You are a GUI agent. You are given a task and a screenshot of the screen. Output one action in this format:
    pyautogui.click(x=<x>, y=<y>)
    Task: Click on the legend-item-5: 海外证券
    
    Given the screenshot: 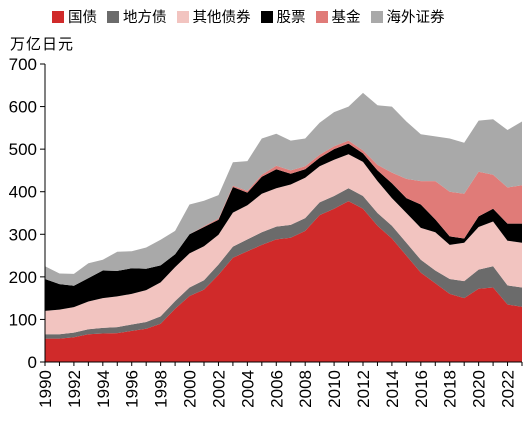 What is the action you would take?
    pyautogui.click(x=407, y=16)
    